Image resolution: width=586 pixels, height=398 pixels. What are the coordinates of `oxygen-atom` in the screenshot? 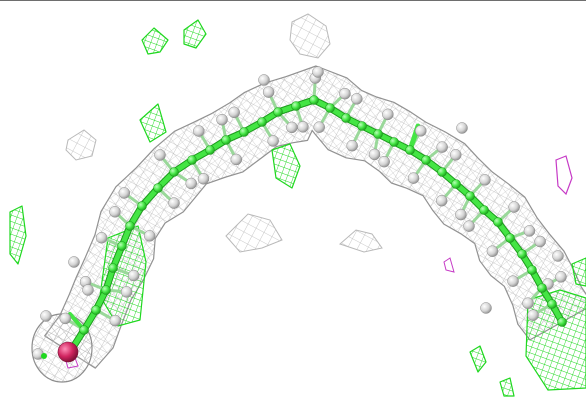 It's located at (68, 352).